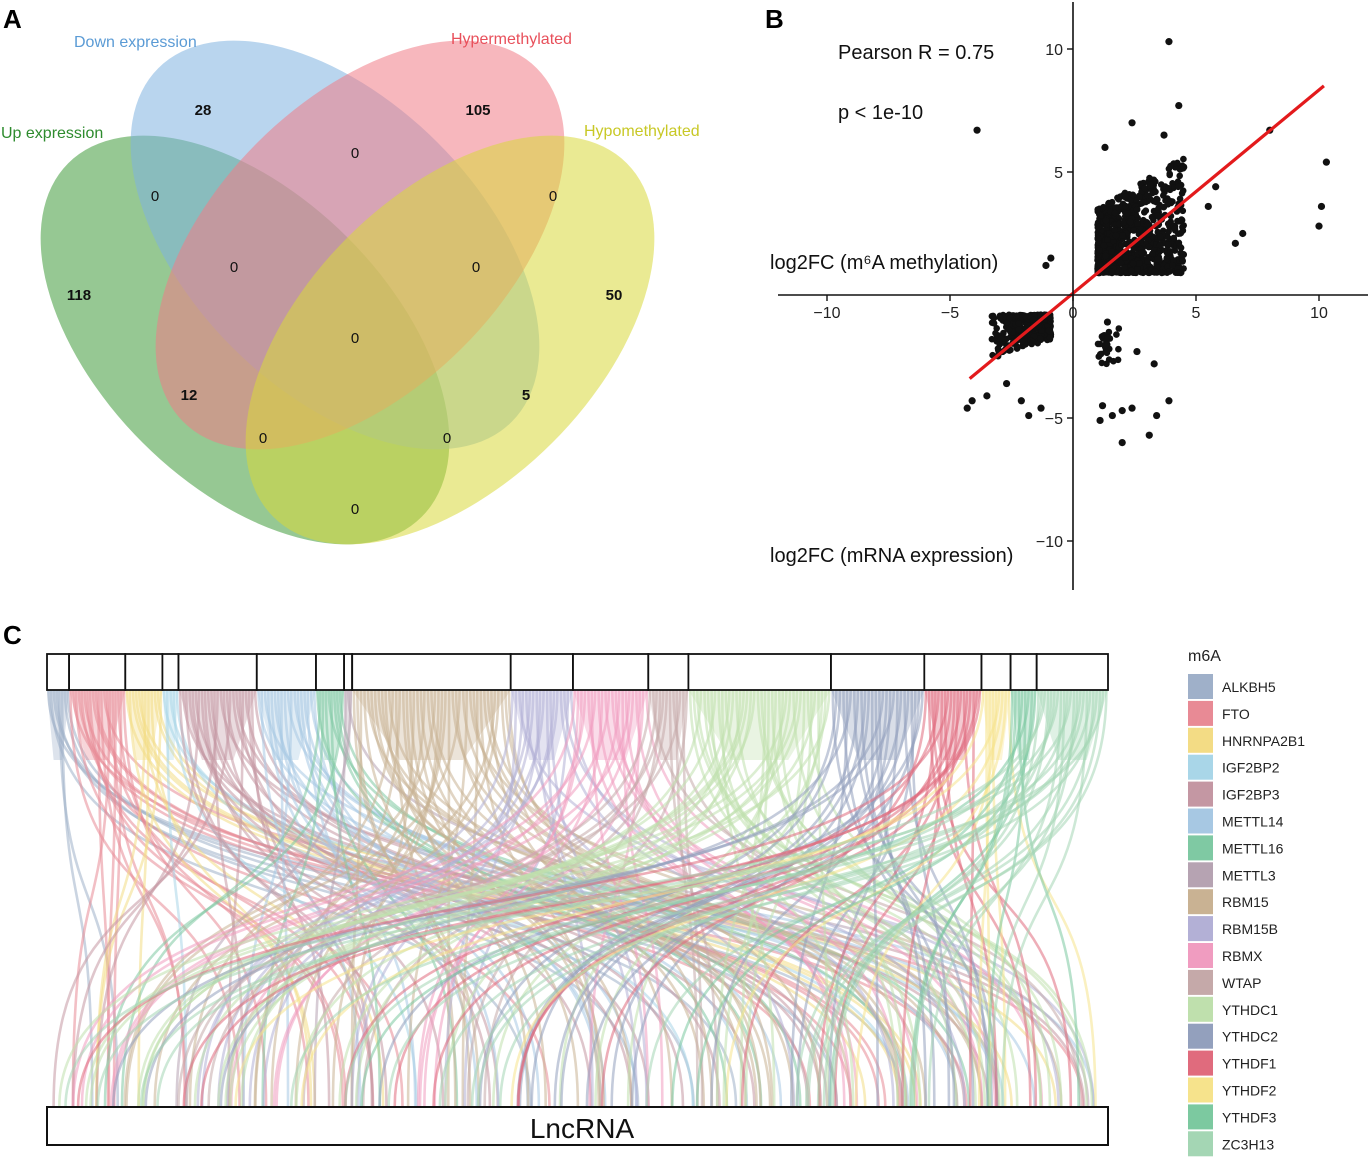 This screenshot has width=1370, height=1162. What do you see at coordinates (135, 42) in the screenshot?
I see `venn-label-down-expression: Down expression` at bounding box center [135, 42].